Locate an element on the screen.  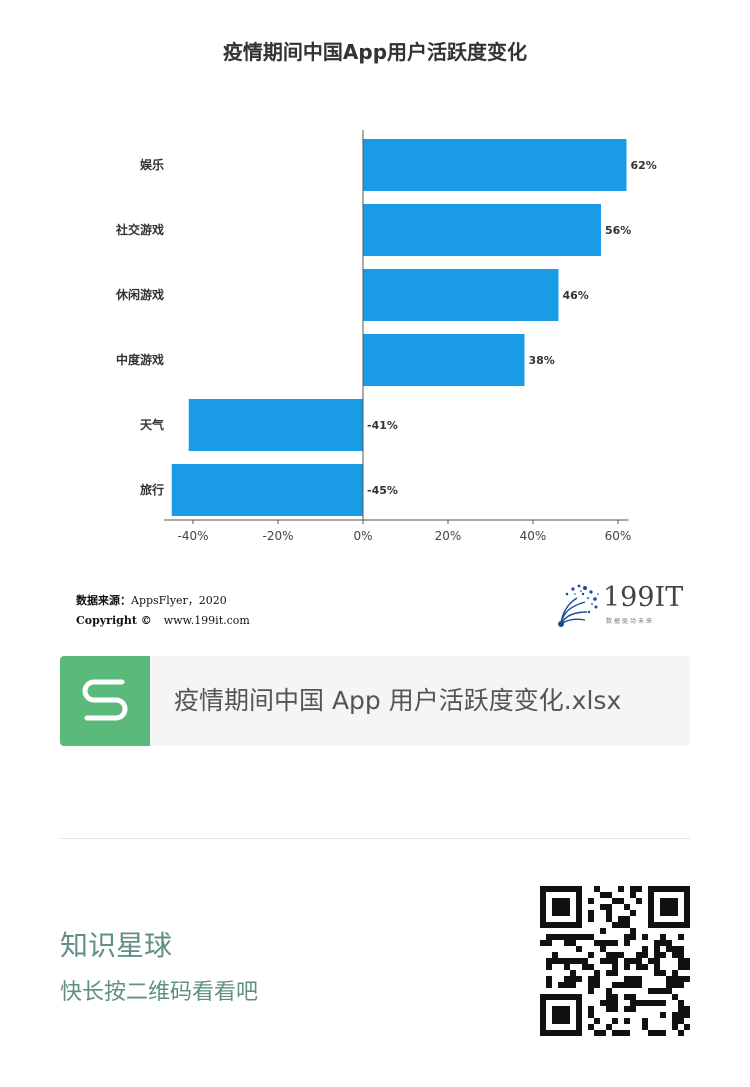
chart-title: 疫情期间中国App用户活跃度变化 is located at coordinates (375, 52).